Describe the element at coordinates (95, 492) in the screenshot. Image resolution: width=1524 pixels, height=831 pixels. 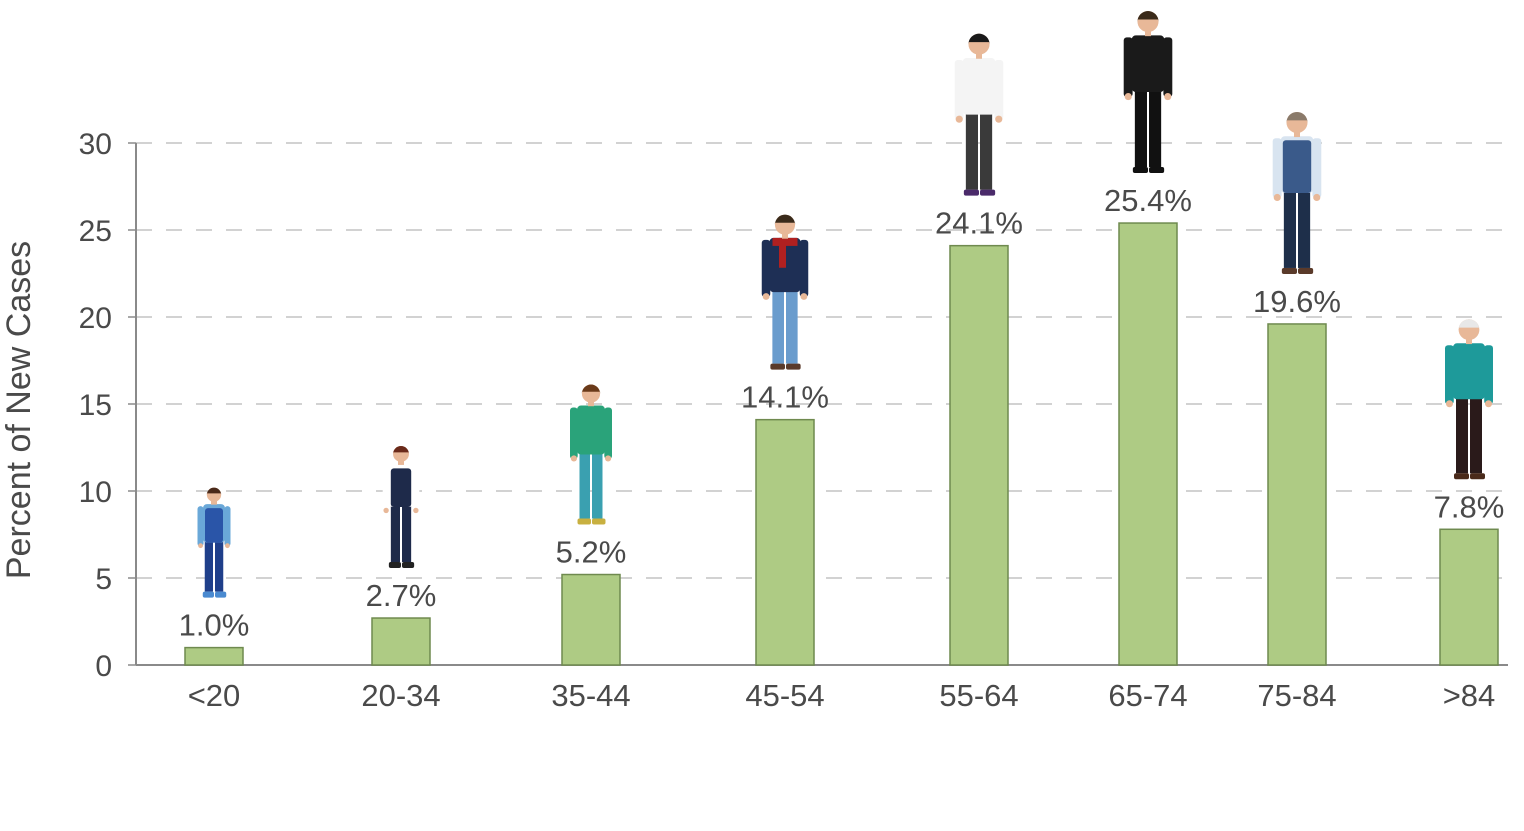
I see `y-tick-label: 10` at that location.